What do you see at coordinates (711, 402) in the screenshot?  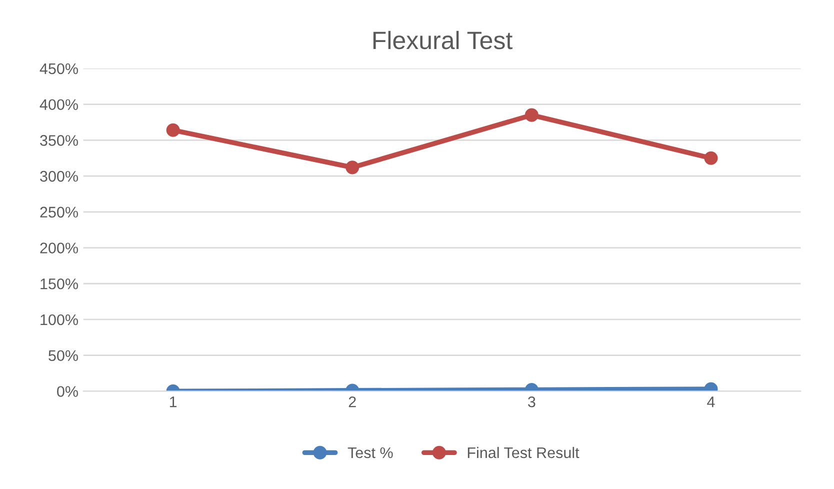 I see `x-tick-label: 4` at bounding box center [711, 402].